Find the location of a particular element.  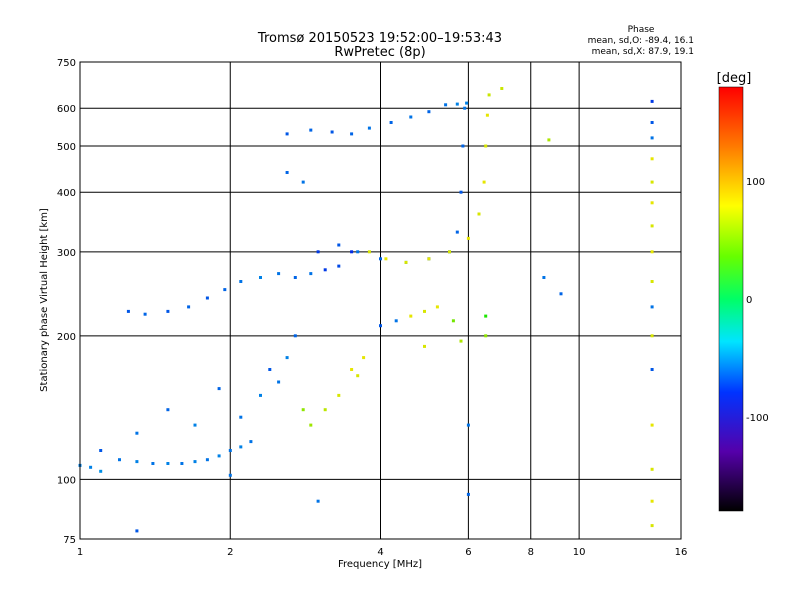

phase-x-stats: mean, sd,X: 87.9, 19.1 is located at coordinates (643, 52).